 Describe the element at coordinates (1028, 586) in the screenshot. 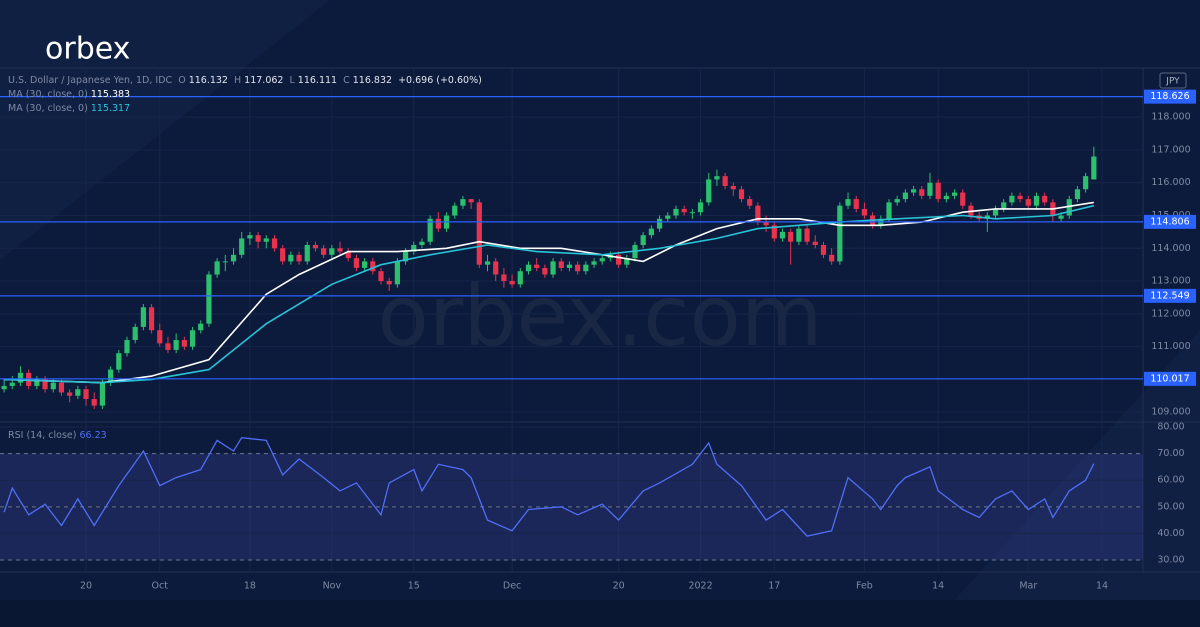

I see `x-tick-label: Mar` at that location.